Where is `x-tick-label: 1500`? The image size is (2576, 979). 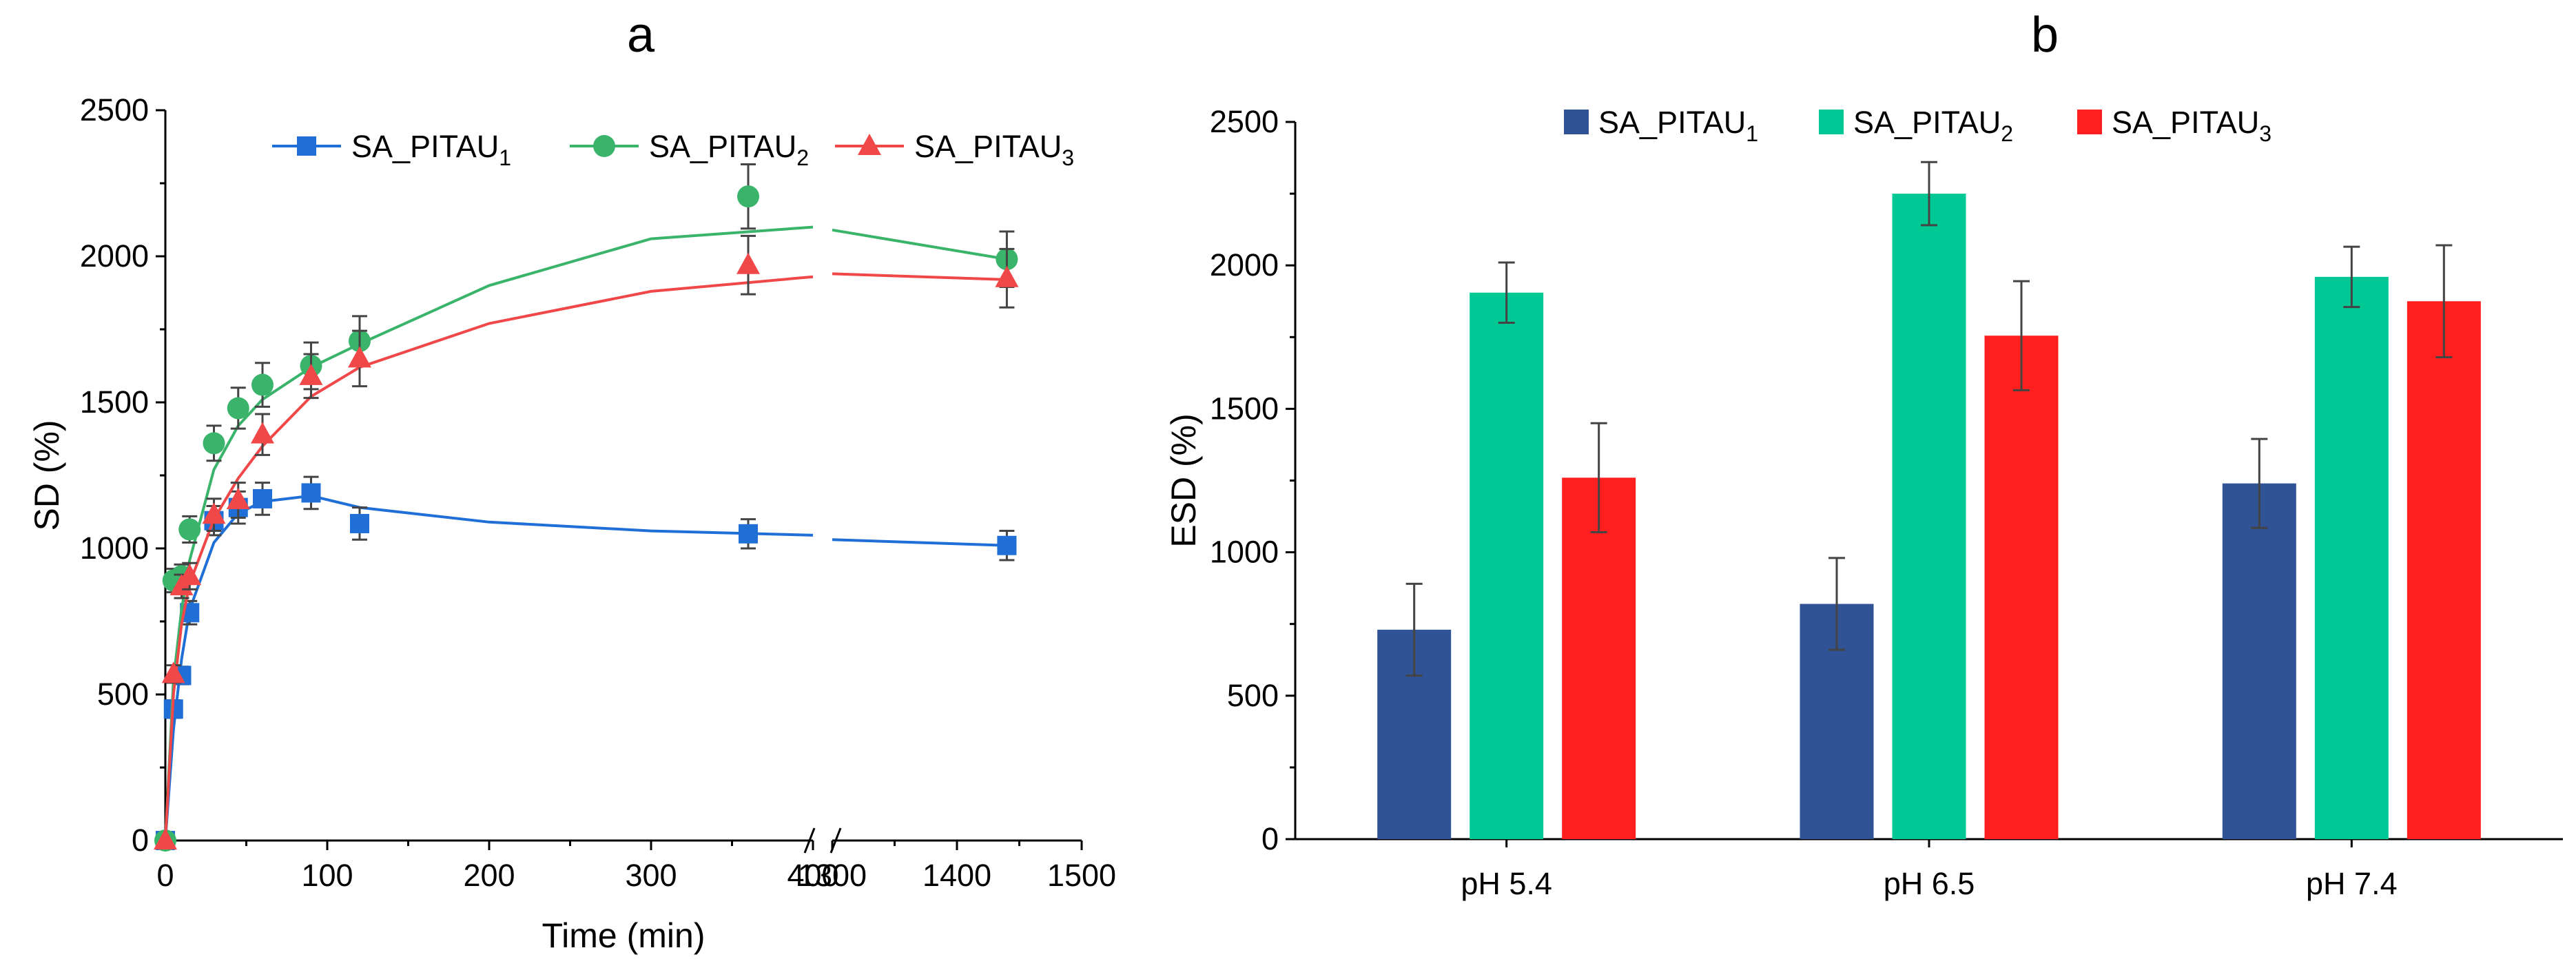
x-tick-label: 1500 is located at coordinates (1081, 875).